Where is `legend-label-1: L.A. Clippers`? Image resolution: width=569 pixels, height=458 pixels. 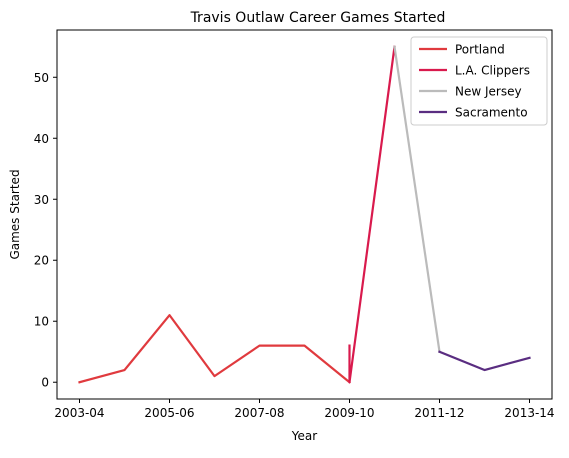
legend-label-1: L.A. Clippers is located at coordinates (492, 71).